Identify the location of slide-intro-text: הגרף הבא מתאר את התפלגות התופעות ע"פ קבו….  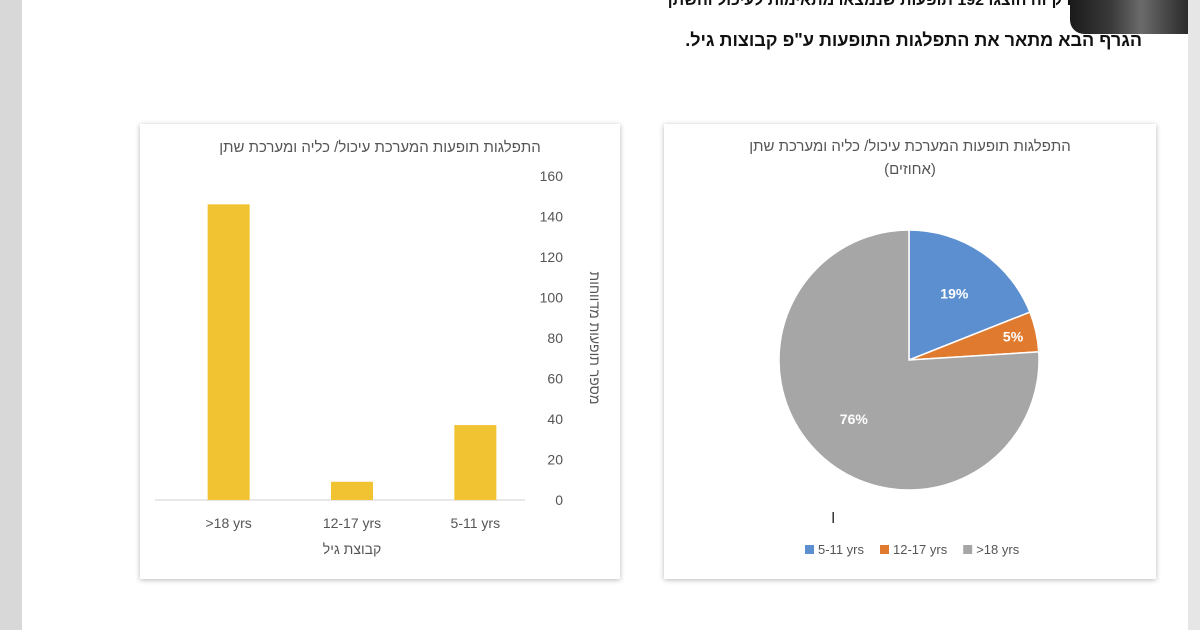
(913, 40).